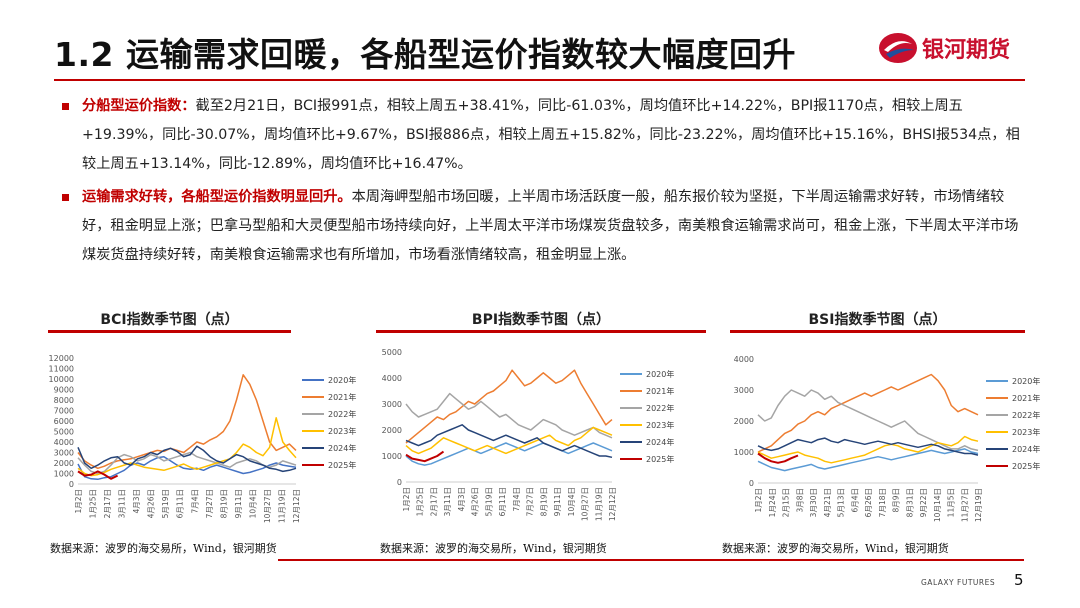  I want to click on x-tick-label: 10月14日, so click(937, 505).